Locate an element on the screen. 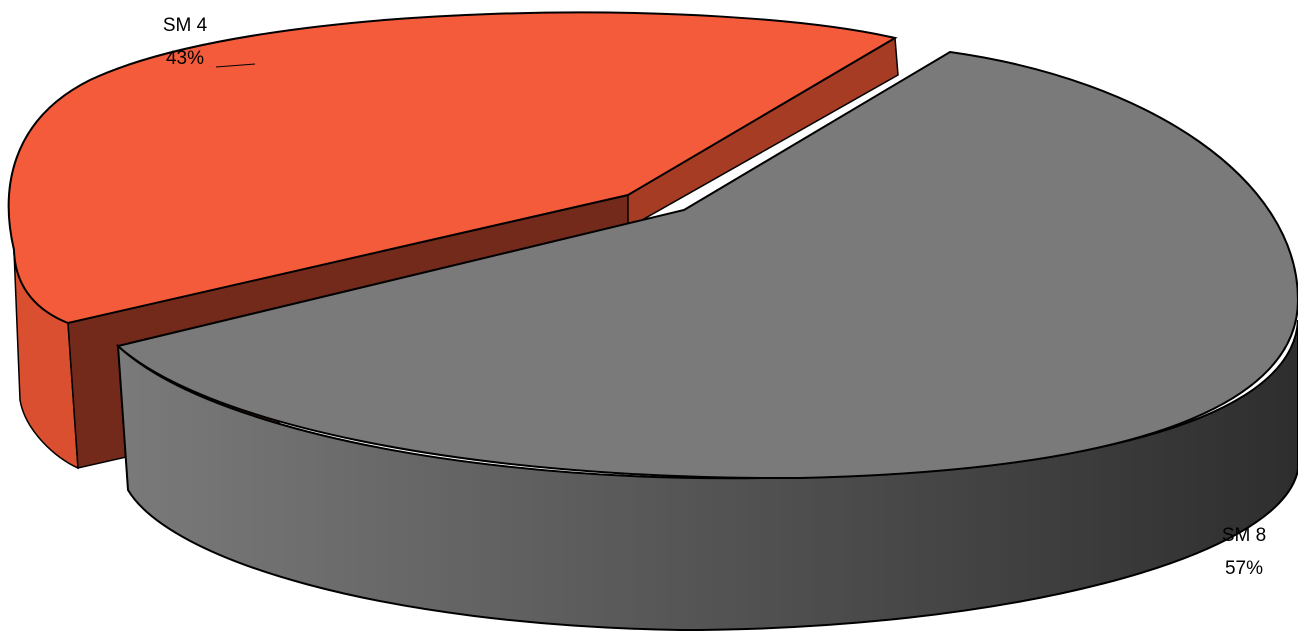 This screenshot has width=1298, height=633. slice-label-sm-8: SM 8 is located at coordinates (1244, 535).